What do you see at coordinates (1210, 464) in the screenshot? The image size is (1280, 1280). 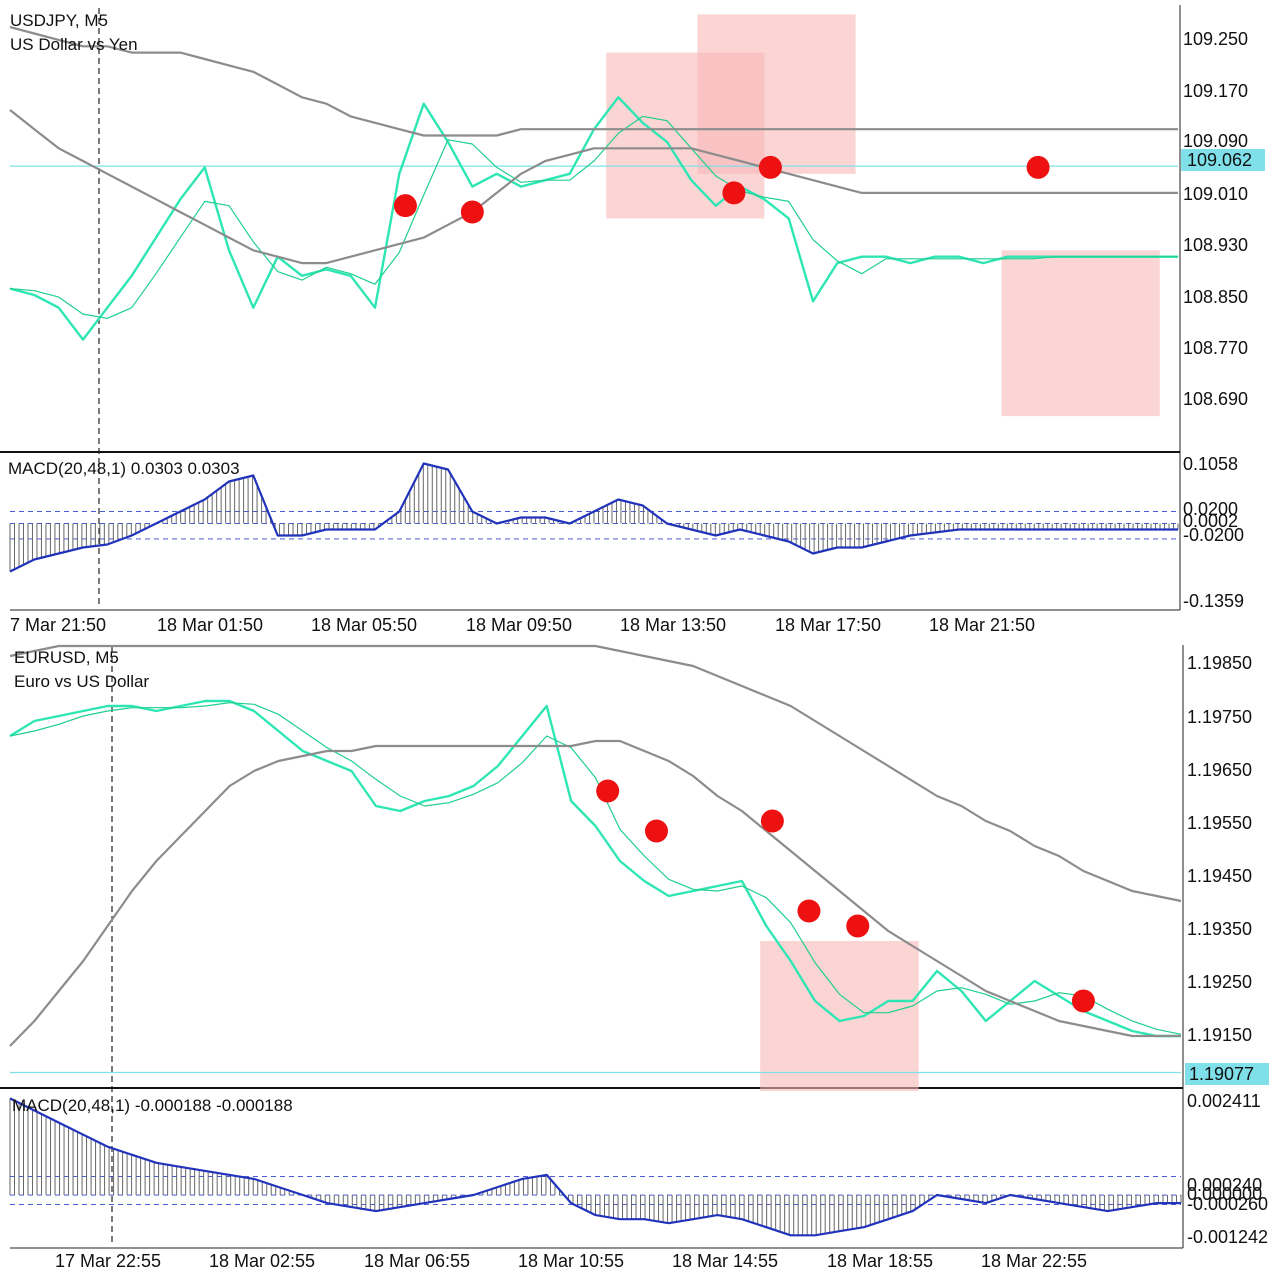 I see `macd-tick-top: 0.1058` at bounding box center [1210, 464].